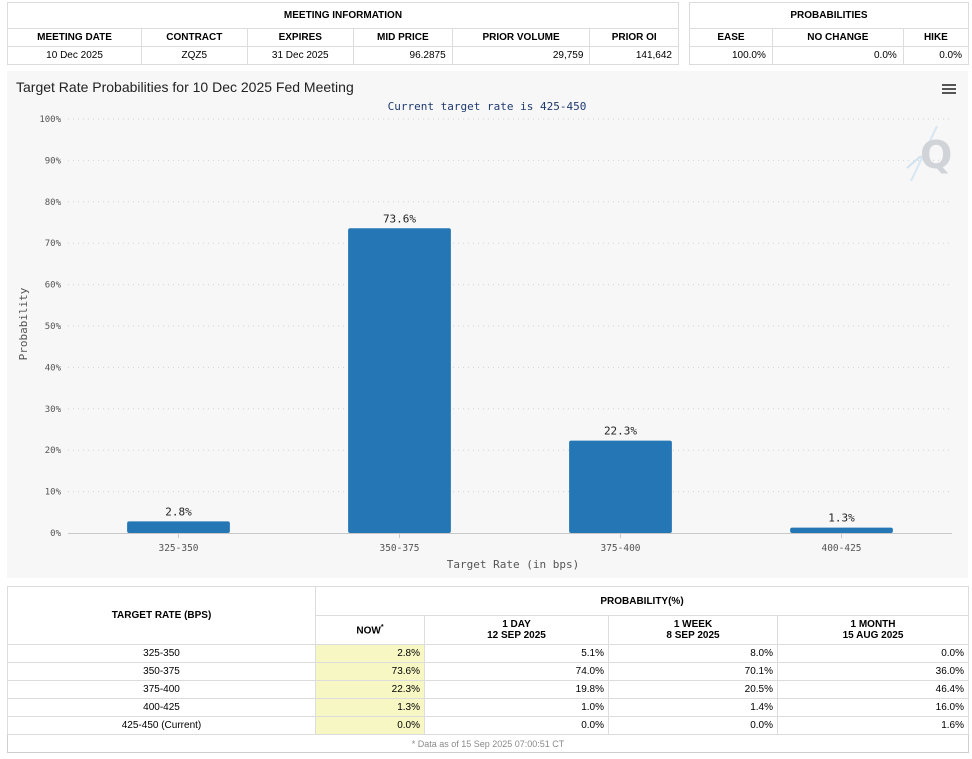 Image resolution: width=972 pixels, height=759 pixels. Describe the element at coordinates (161, 653) in the screenshot. I see `row-rate: 325-350` at that location.